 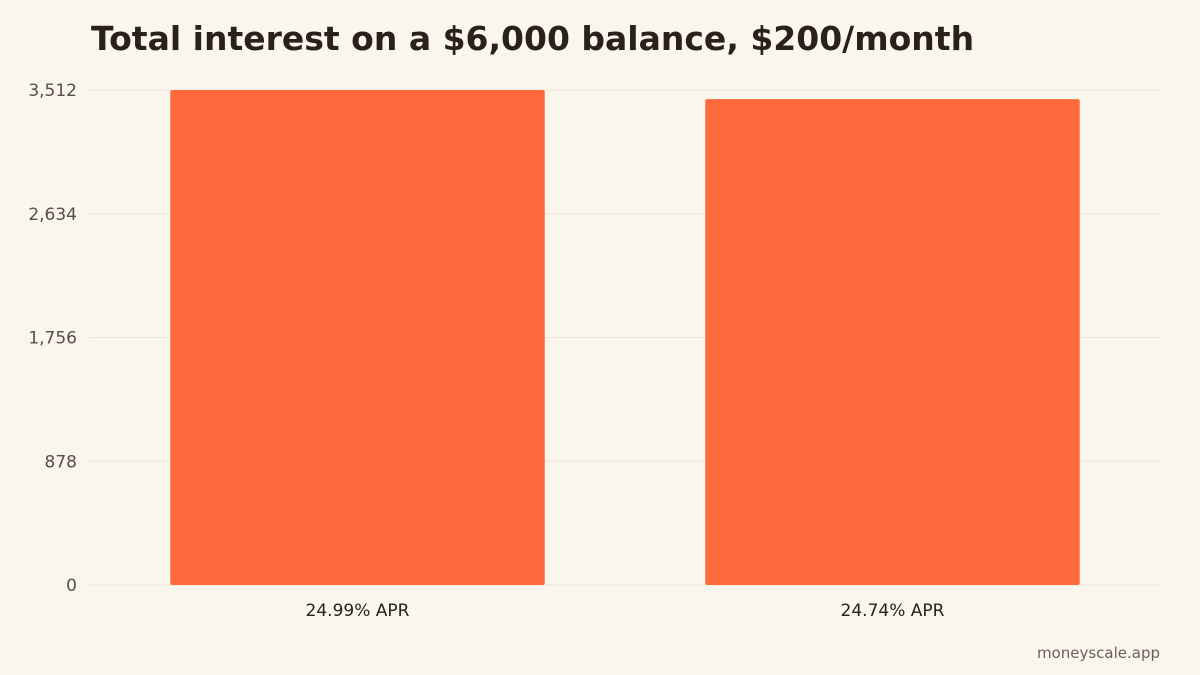 I want to click on y-tick-label: 3,512, so click(x=52, y=91).